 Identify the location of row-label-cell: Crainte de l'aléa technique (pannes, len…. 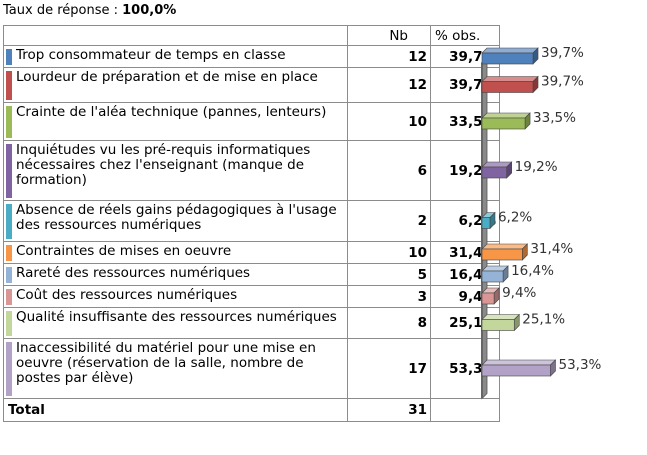
(175, 121).